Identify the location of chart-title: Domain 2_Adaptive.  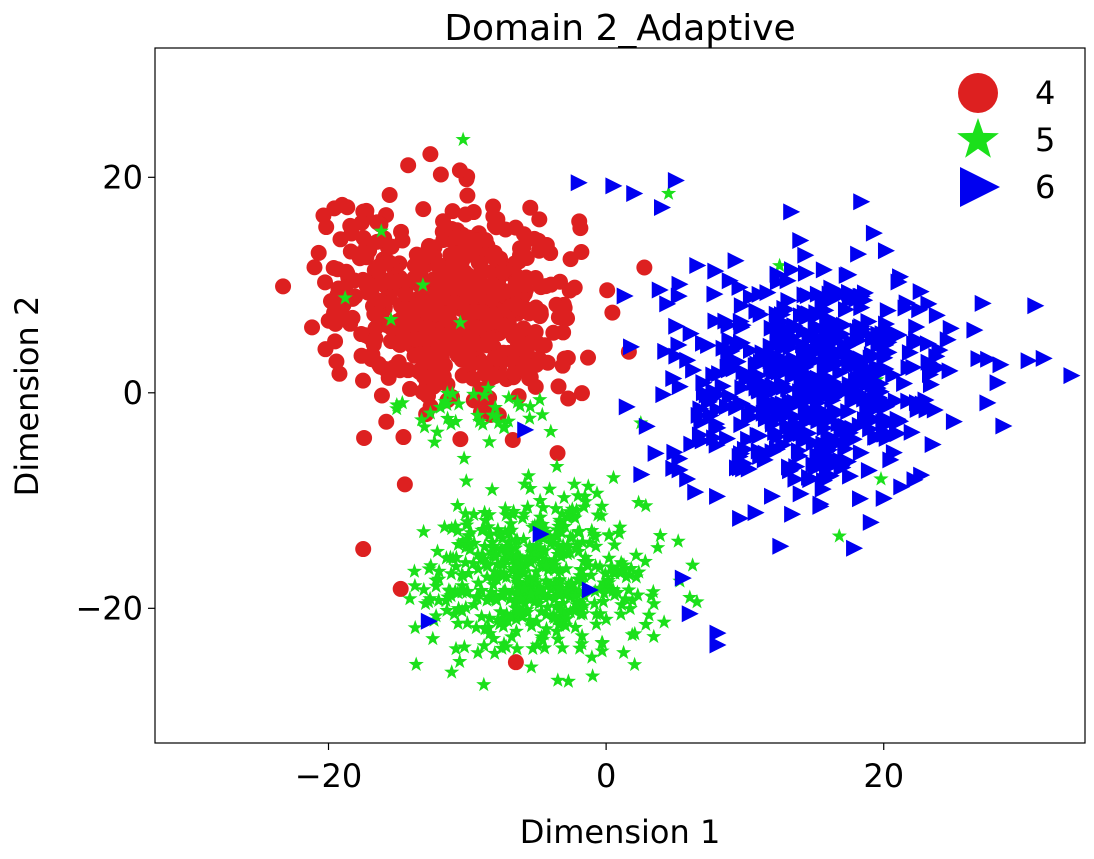
(619, 28).